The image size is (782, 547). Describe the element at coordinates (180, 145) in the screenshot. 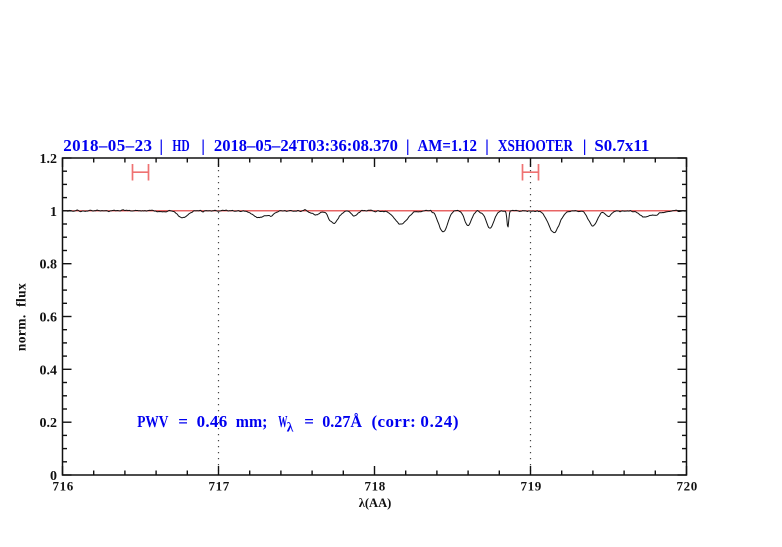

I see `svg-text: HD` at that location.